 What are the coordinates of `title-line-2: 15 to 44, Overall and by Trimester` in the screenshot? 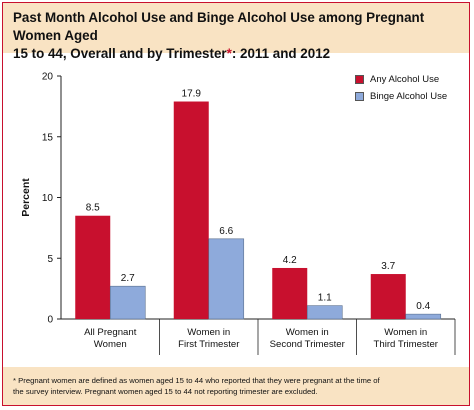 It's located at (120, 53).